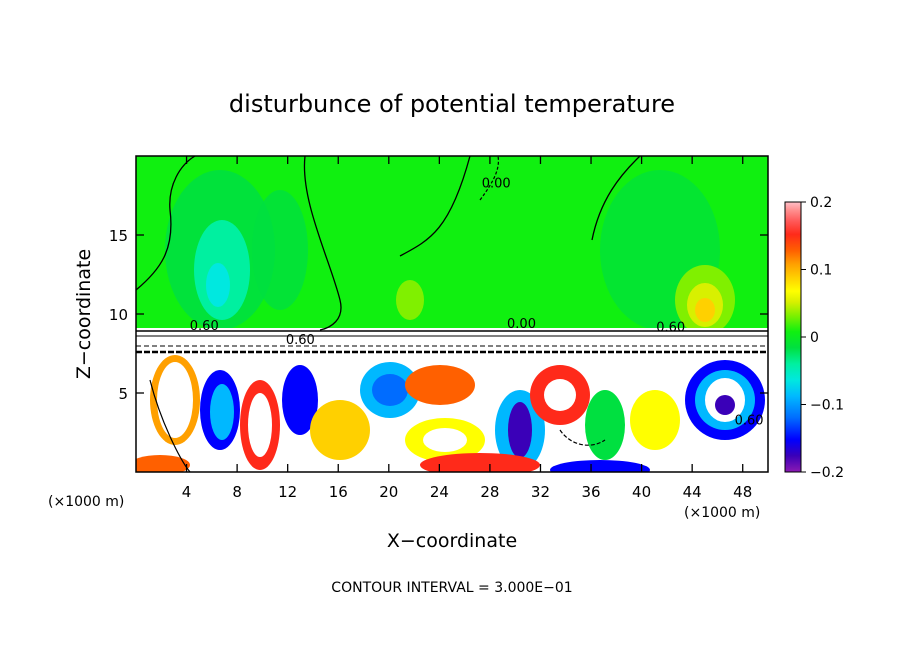 Image resolution: width=904 pixels, height=654 pixels. Describe the element at coordinates (814, 338) in the screenshot. I see `colorbar-tick-label: 0` at that location.